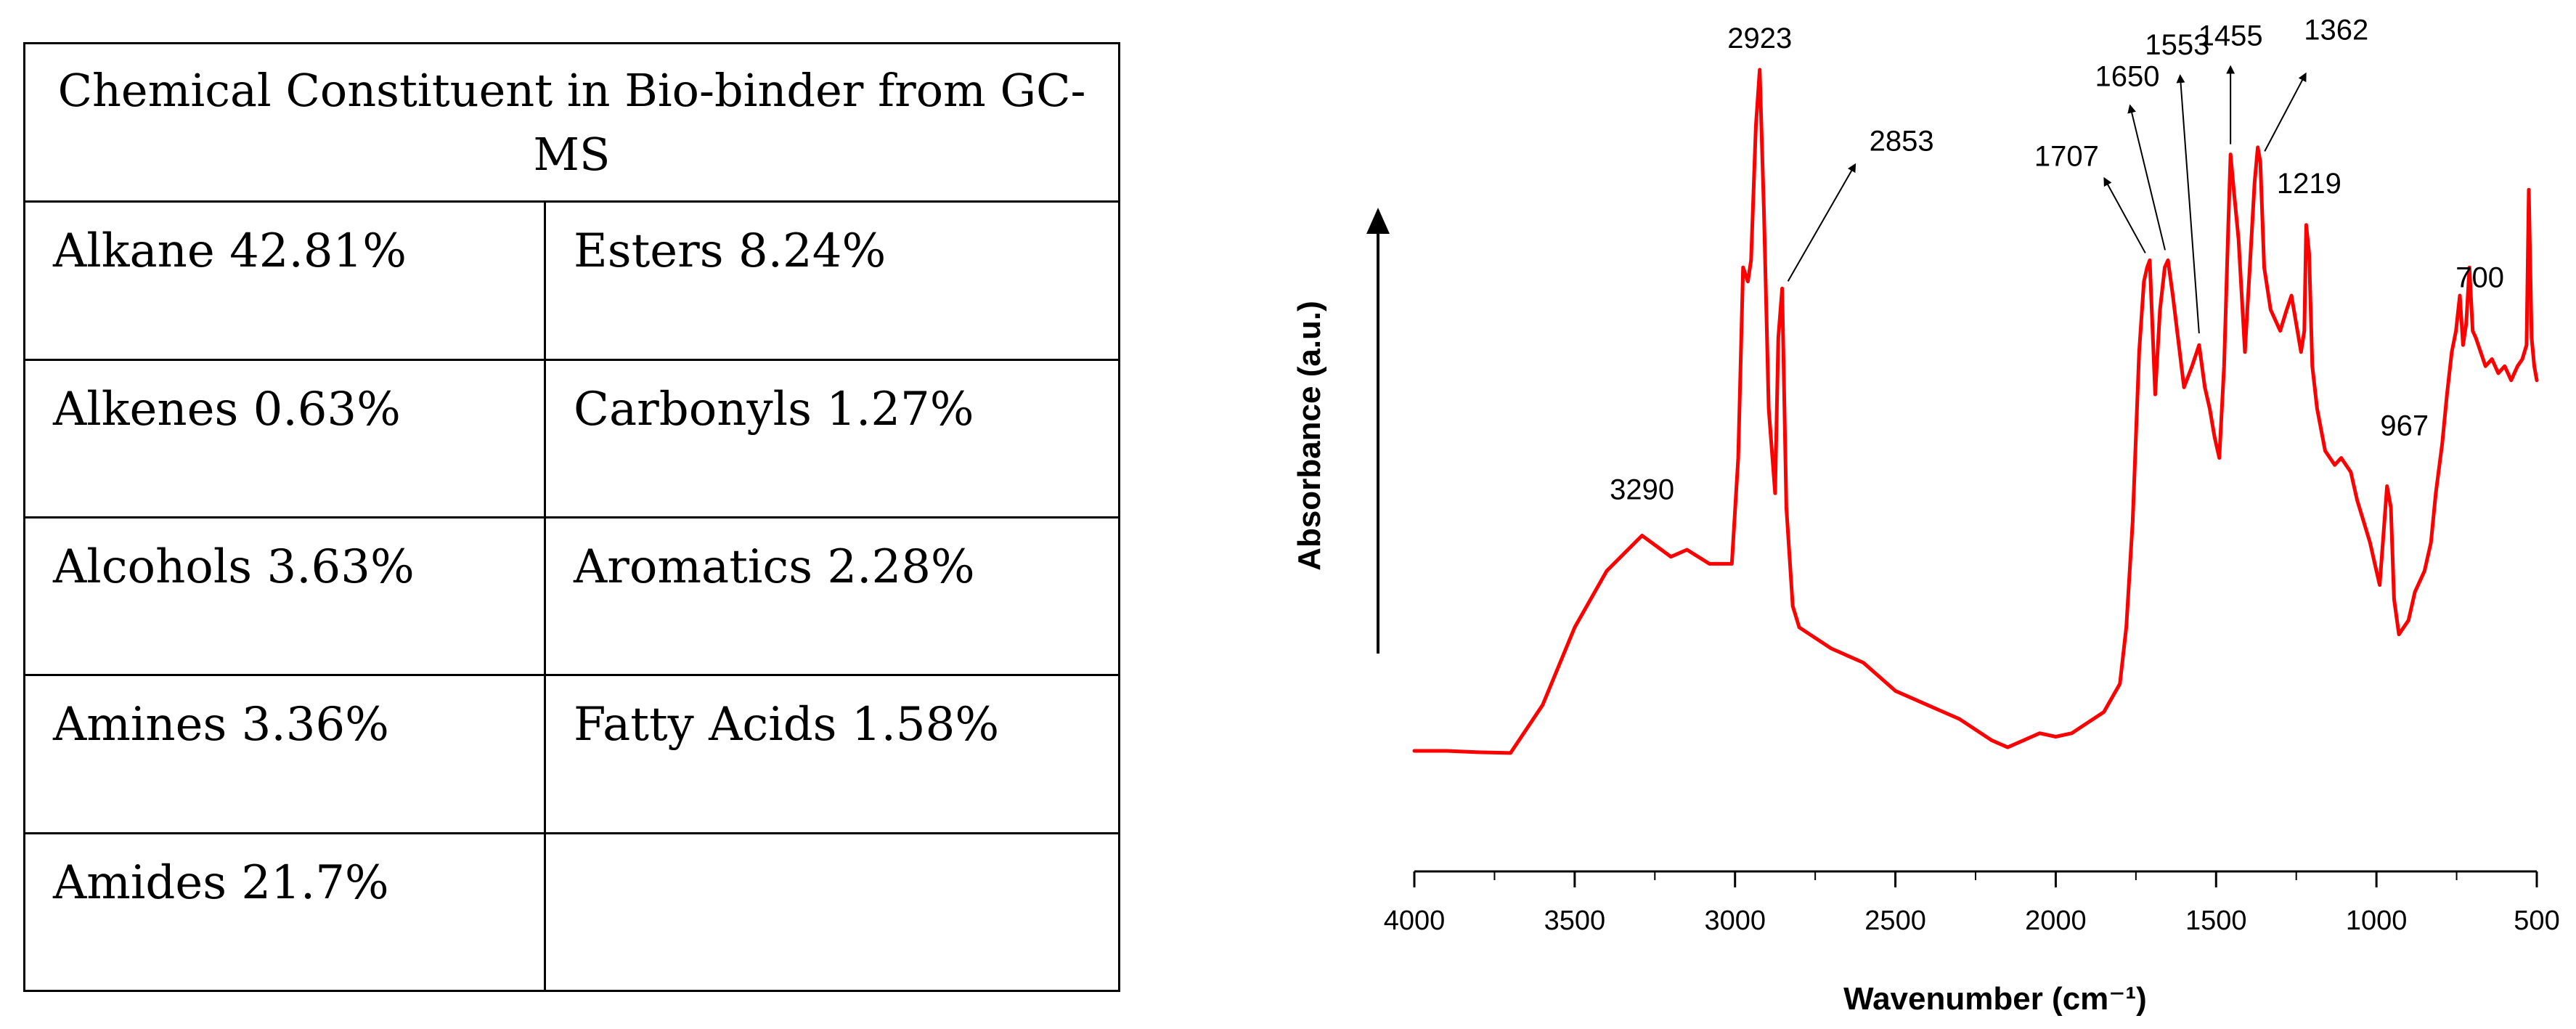 The image size is (2576, 1029). Describe the element at coordinates (2479, 278) in the screenshot. I see `peak-label: 700` at that location.